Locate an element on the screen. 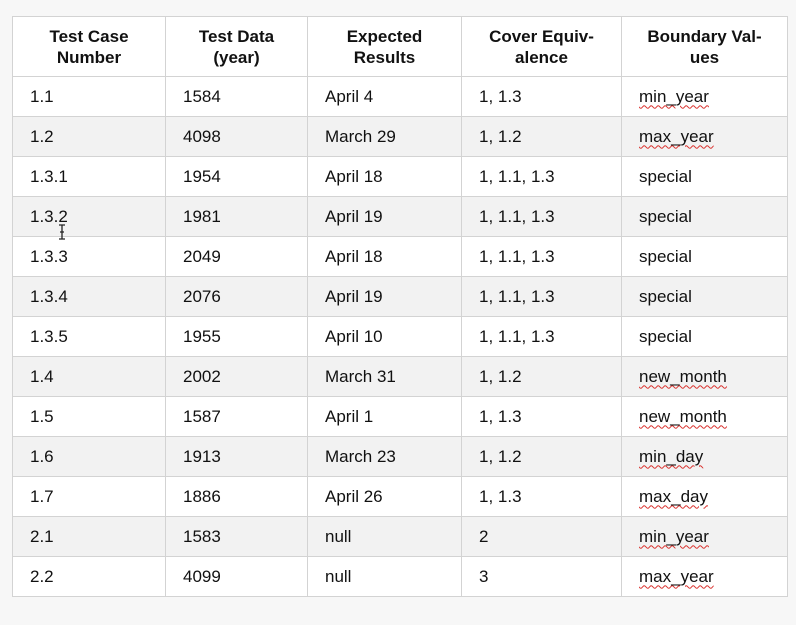 This screenshot has height=625, width=796. test-case-number-cell: 2.1 is located at coordinates (89, 536).